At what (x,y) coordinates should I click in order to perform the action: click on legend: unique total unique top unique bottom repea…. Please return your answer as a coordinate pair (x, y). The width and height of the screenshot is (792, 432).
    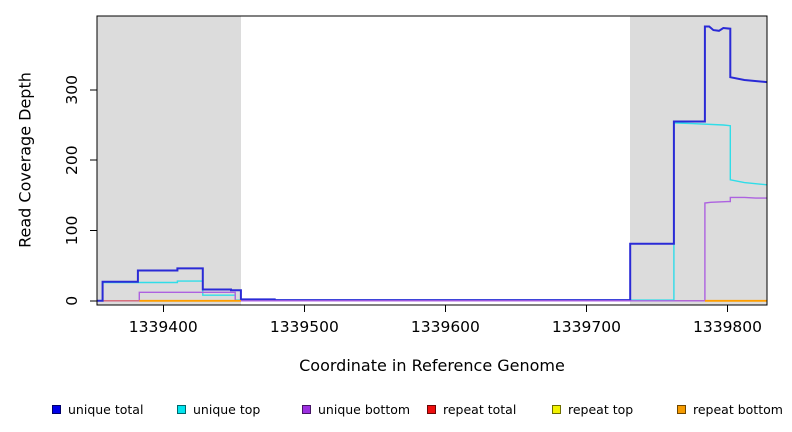
    Looking at the image, I should click on (422, 409).